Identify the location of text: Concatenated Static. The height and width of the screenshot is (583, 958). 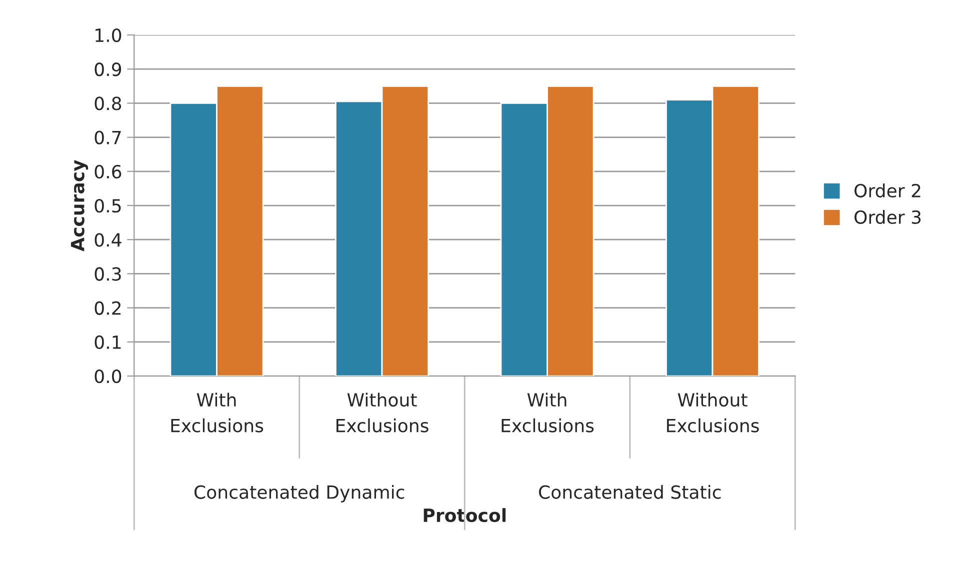
(629, 491).